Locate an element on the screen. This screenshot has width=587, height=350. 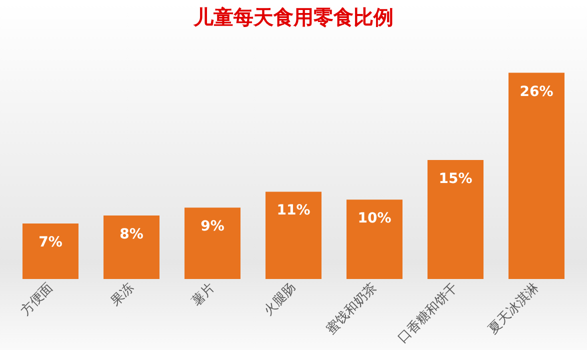
x-tick-label: 方便面 is located at coordinates (36, 299).